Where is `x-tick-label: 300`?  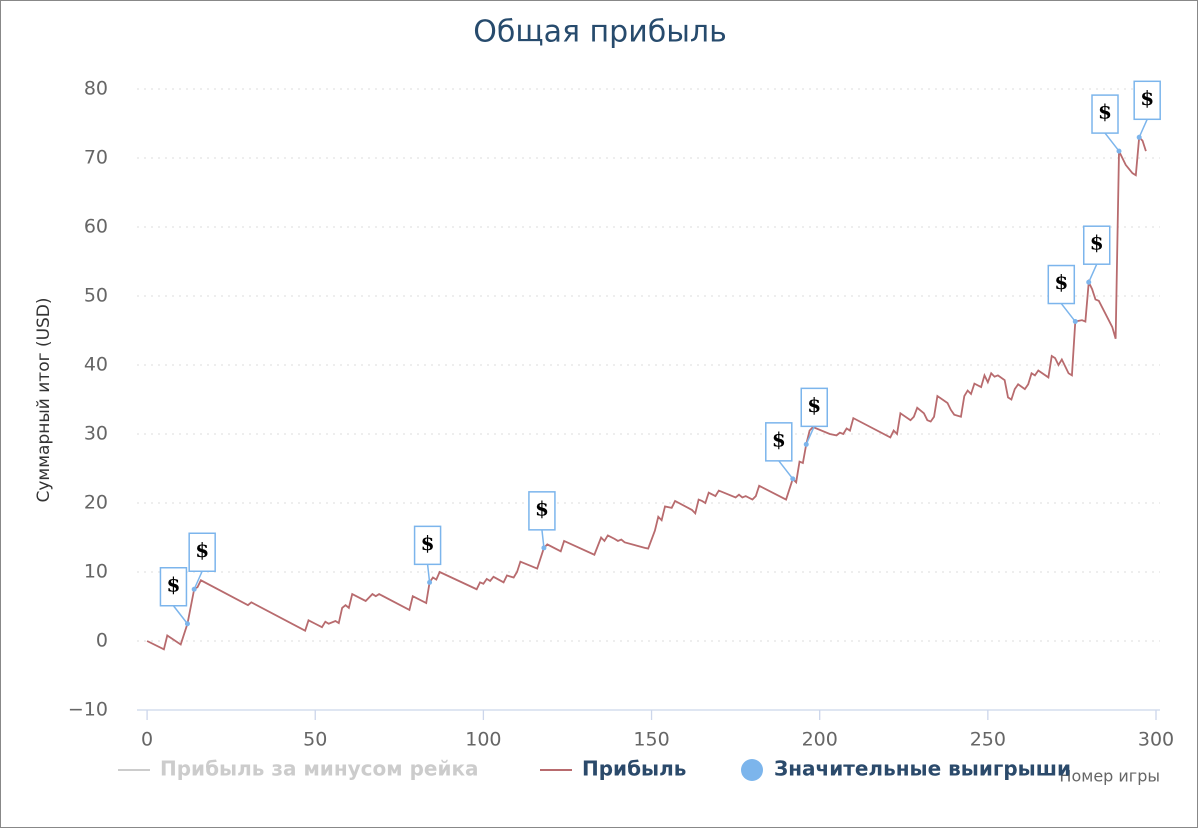 x-tick-label: 300 is located at coordinates (1156, 740).